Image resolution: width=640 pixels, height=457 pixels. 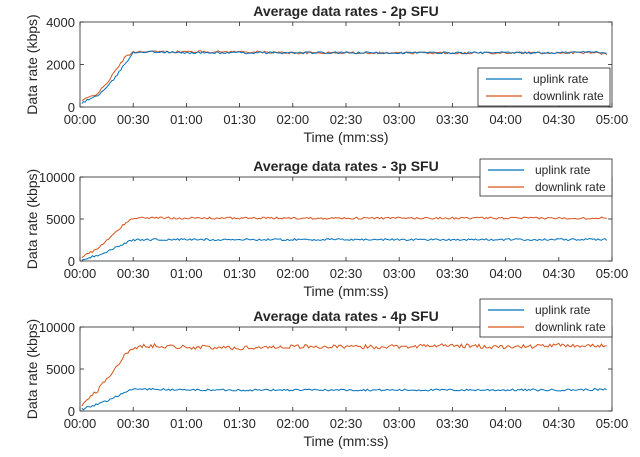 What do you see at coordinates (60, 22) in the screenshot?
I see `y-tick-label: 4000` at bounding box center [60, 22].